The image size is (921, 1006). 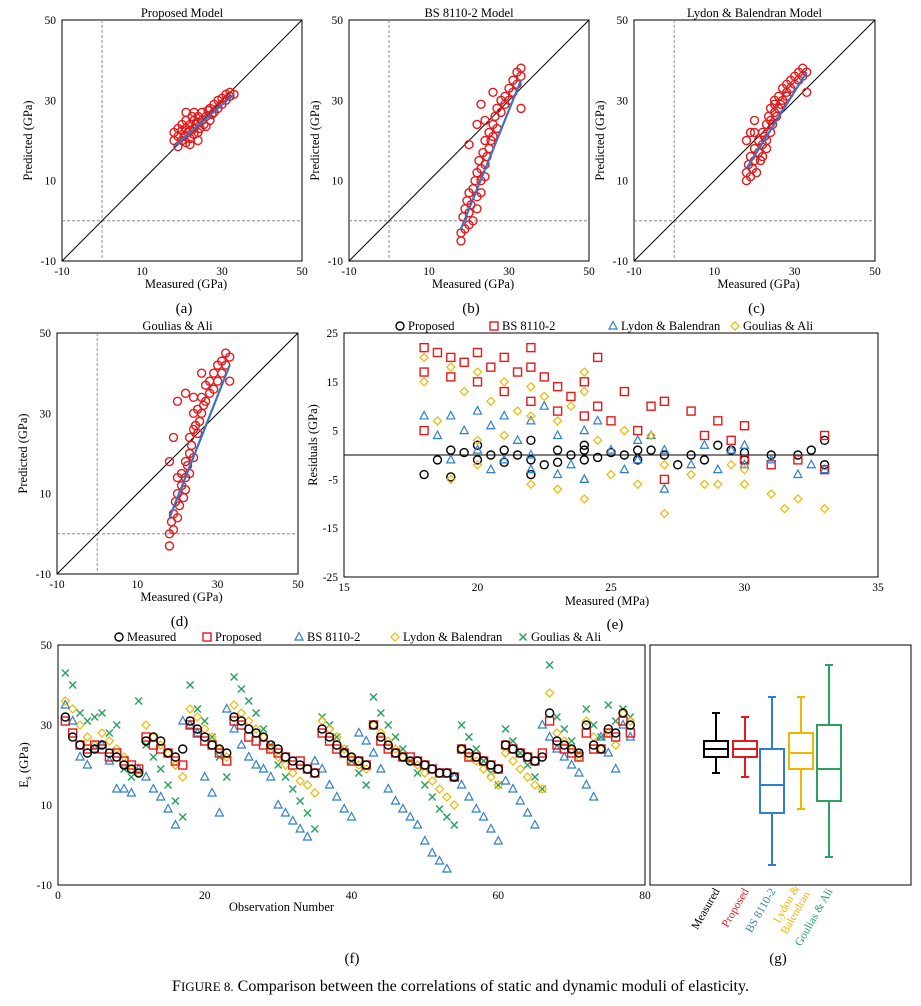 I want to click on x-tick-label: 10, so click(x=138, y=585).